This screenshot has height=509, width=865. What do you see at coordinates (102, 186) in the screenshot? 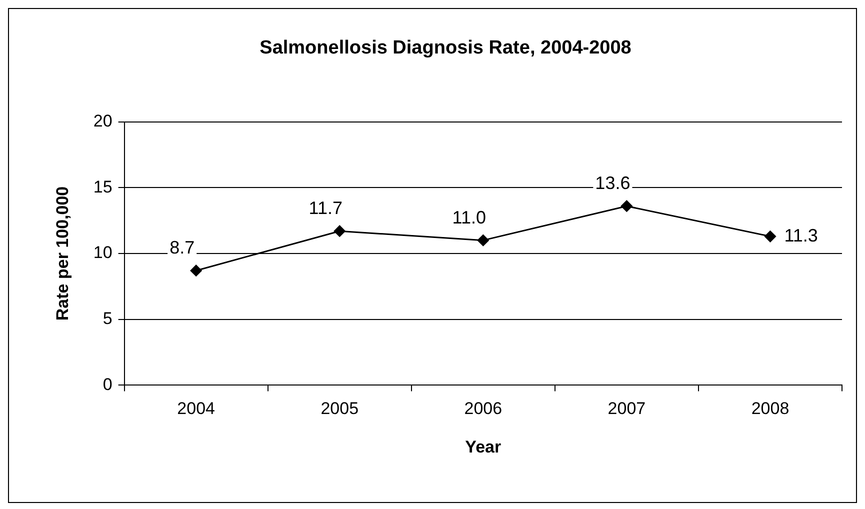
I see `y-tick-label: 15` at bounding box center [102, 186].